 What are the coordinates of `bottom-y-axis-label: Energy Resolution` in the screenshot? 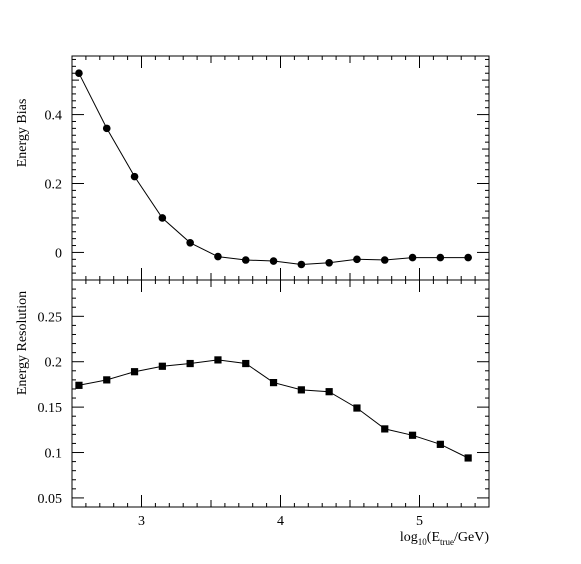 It's located at (22, 343).